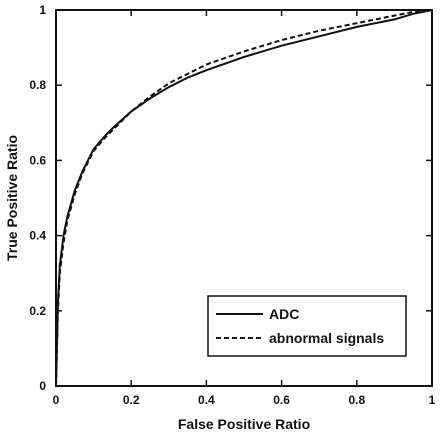 This screenshot has width=440, height=438. What do you see at coordinates (284, 314) in the screenshot?
I see `legend-label-adc: ADC` at bounding box center [284, 314].